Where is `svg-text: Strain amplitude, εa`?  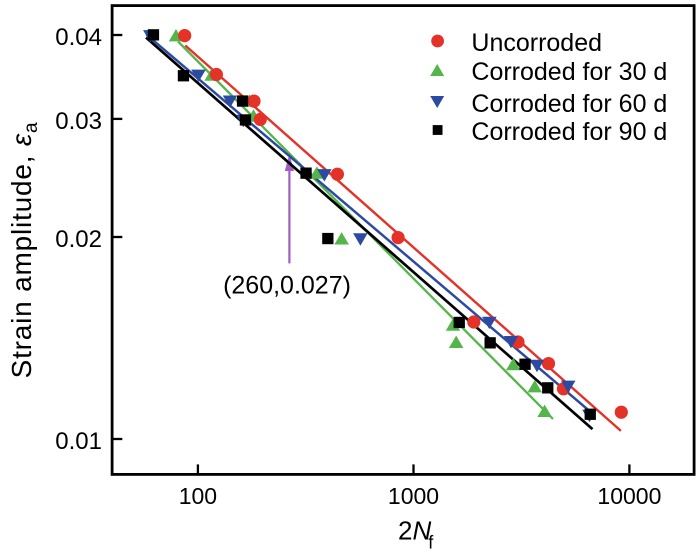
svg-text: Strain amplitude, εa is located at coordinates (24, 250).